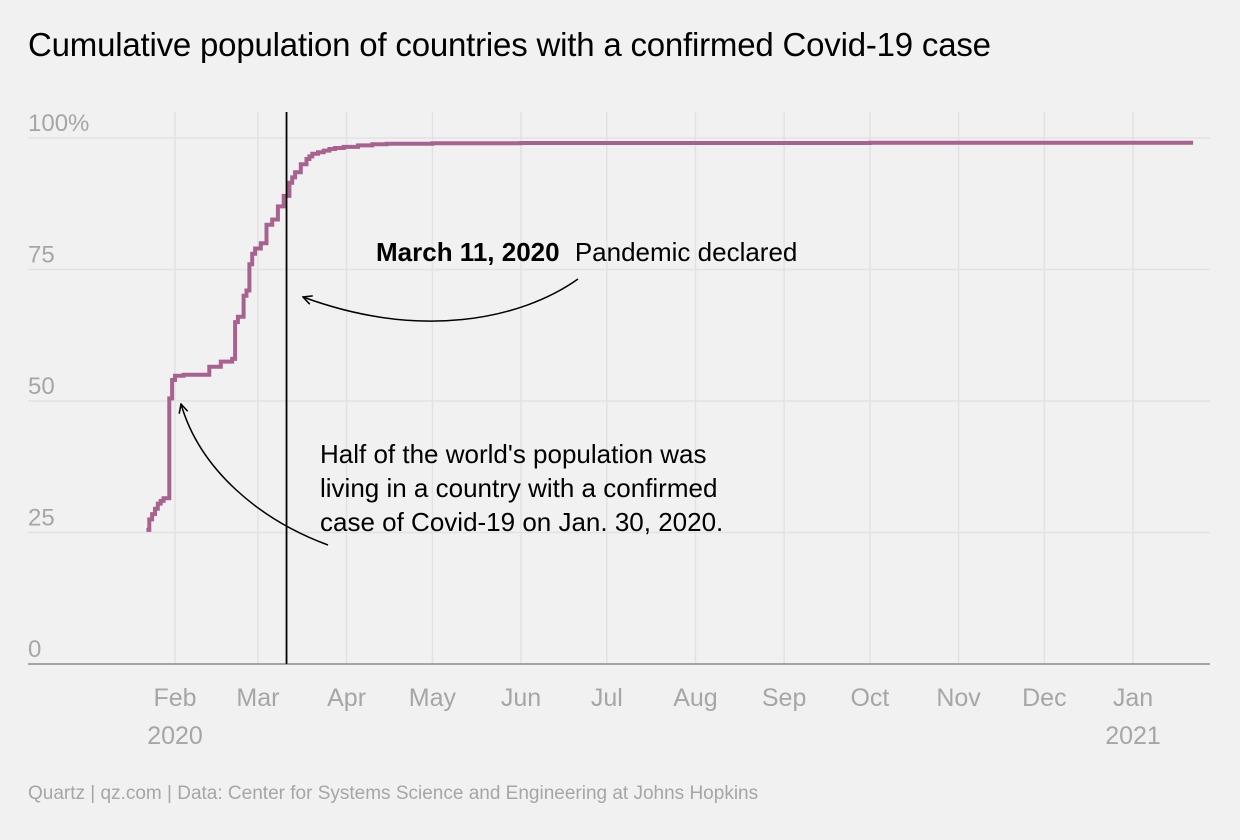 This screenshot has height=840, width=1240. What do you see at coordinates (41, 255) in the screenshot?
I see `y-tick-label-75: 75` at bounding box center [41, 255].